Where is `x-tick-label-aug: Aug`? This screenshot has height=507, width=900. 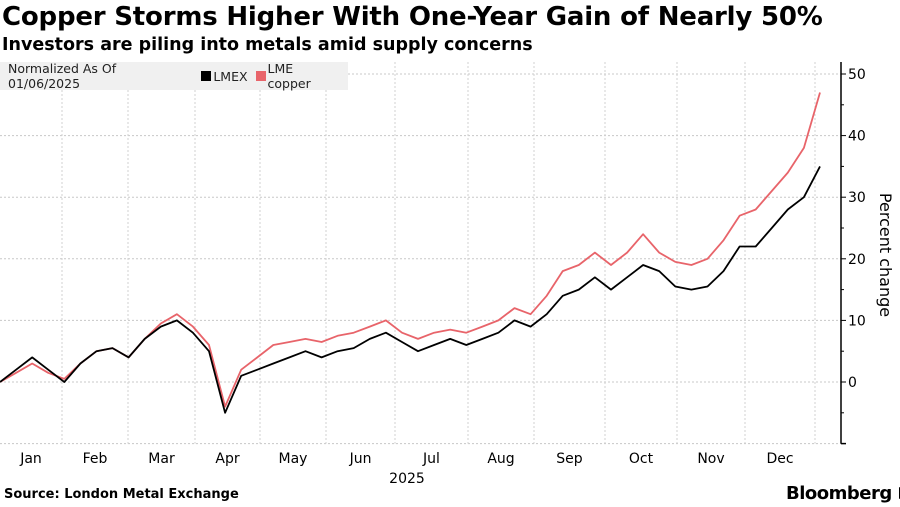
x-tick-label-aug: Aug is located at coordinates (500, 459).